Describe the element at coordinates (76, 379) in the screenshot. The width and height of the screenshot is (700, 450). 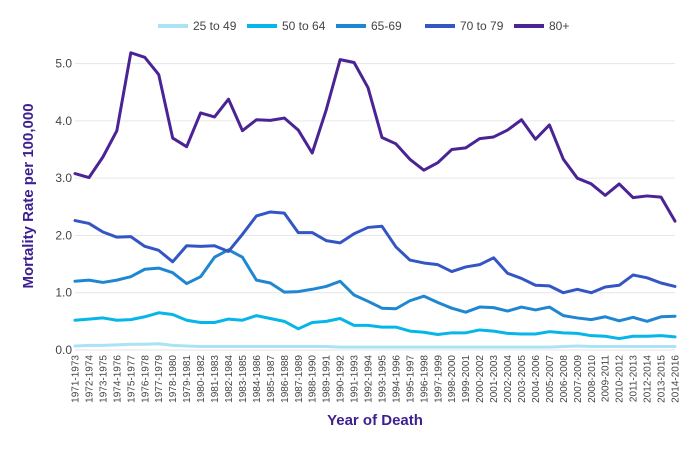
I see `x-tick-label: 1971-1973` at that location.